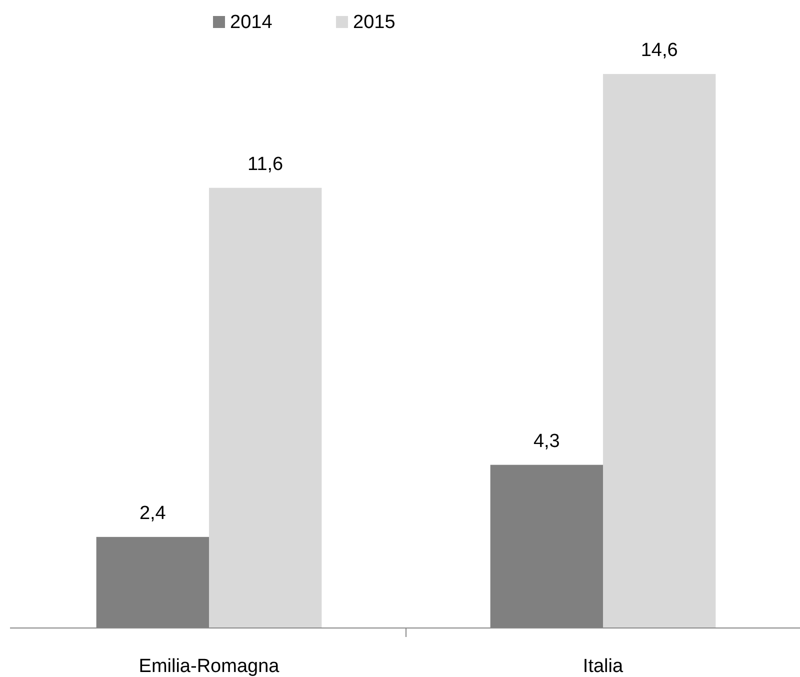  What do you see at coordinates (251, 22) in the screenshot?
I see `legend-label: 2014` at bounding box center [251, 22].